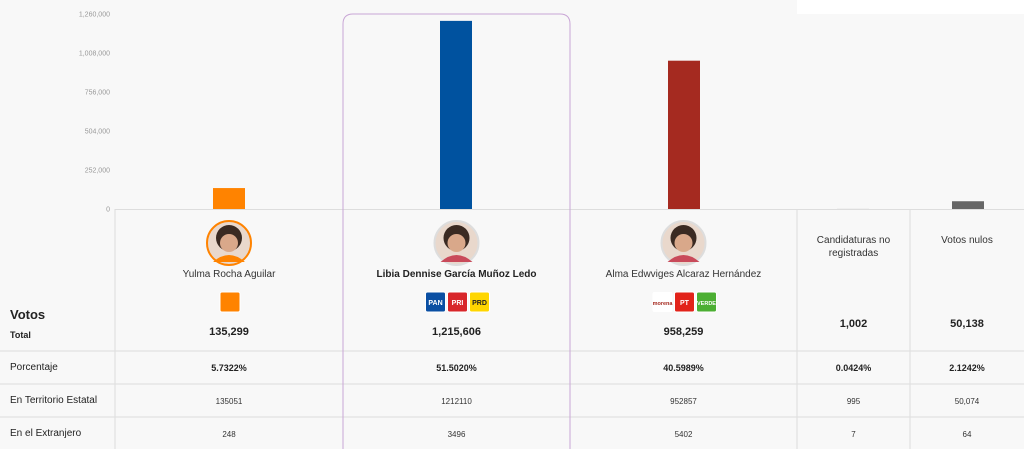 The width and height of the screenshot is (1024, 449). What do you see at coordinates (853, 368) in the screenshot?
I see `percentage: 0.0424%` at bounding box center [853, 368].